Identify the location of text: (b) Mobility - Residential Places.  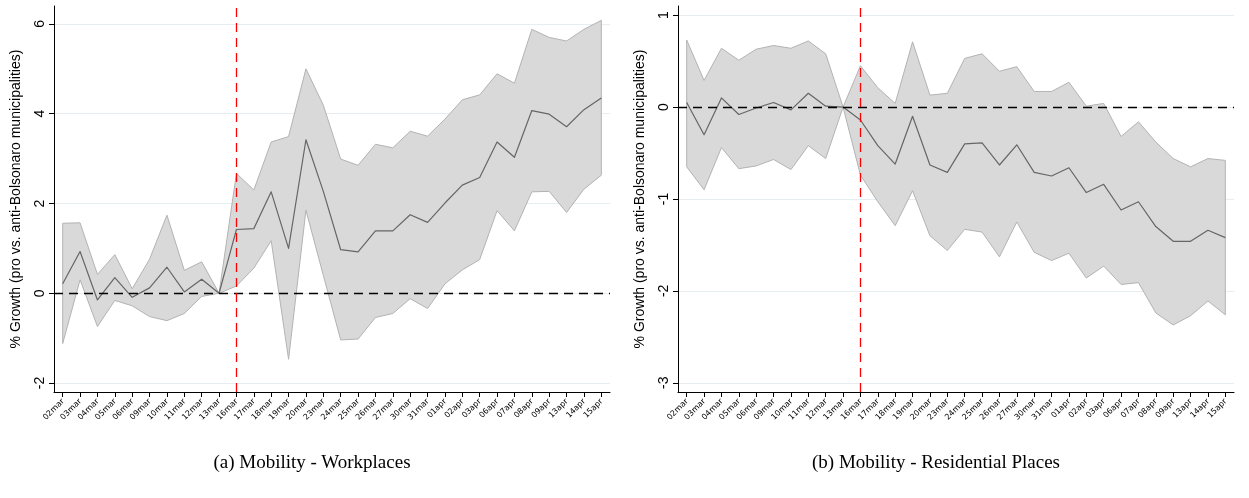
(936, 462).